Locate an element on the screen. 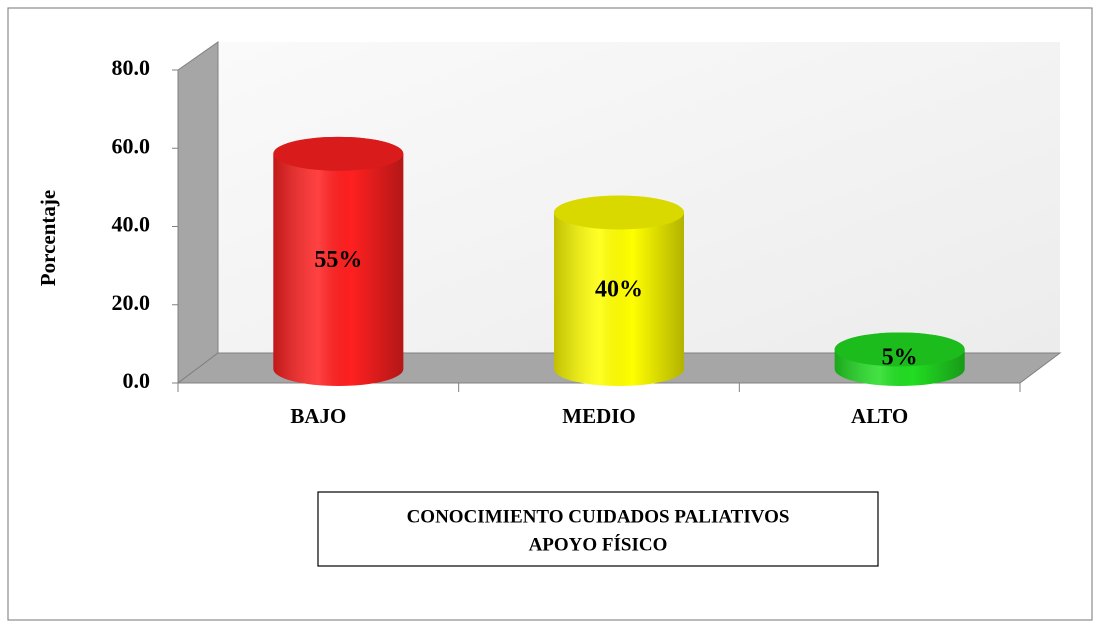  x-axis-title: APOYO FÍSICO is located at coordinates (598, 544).